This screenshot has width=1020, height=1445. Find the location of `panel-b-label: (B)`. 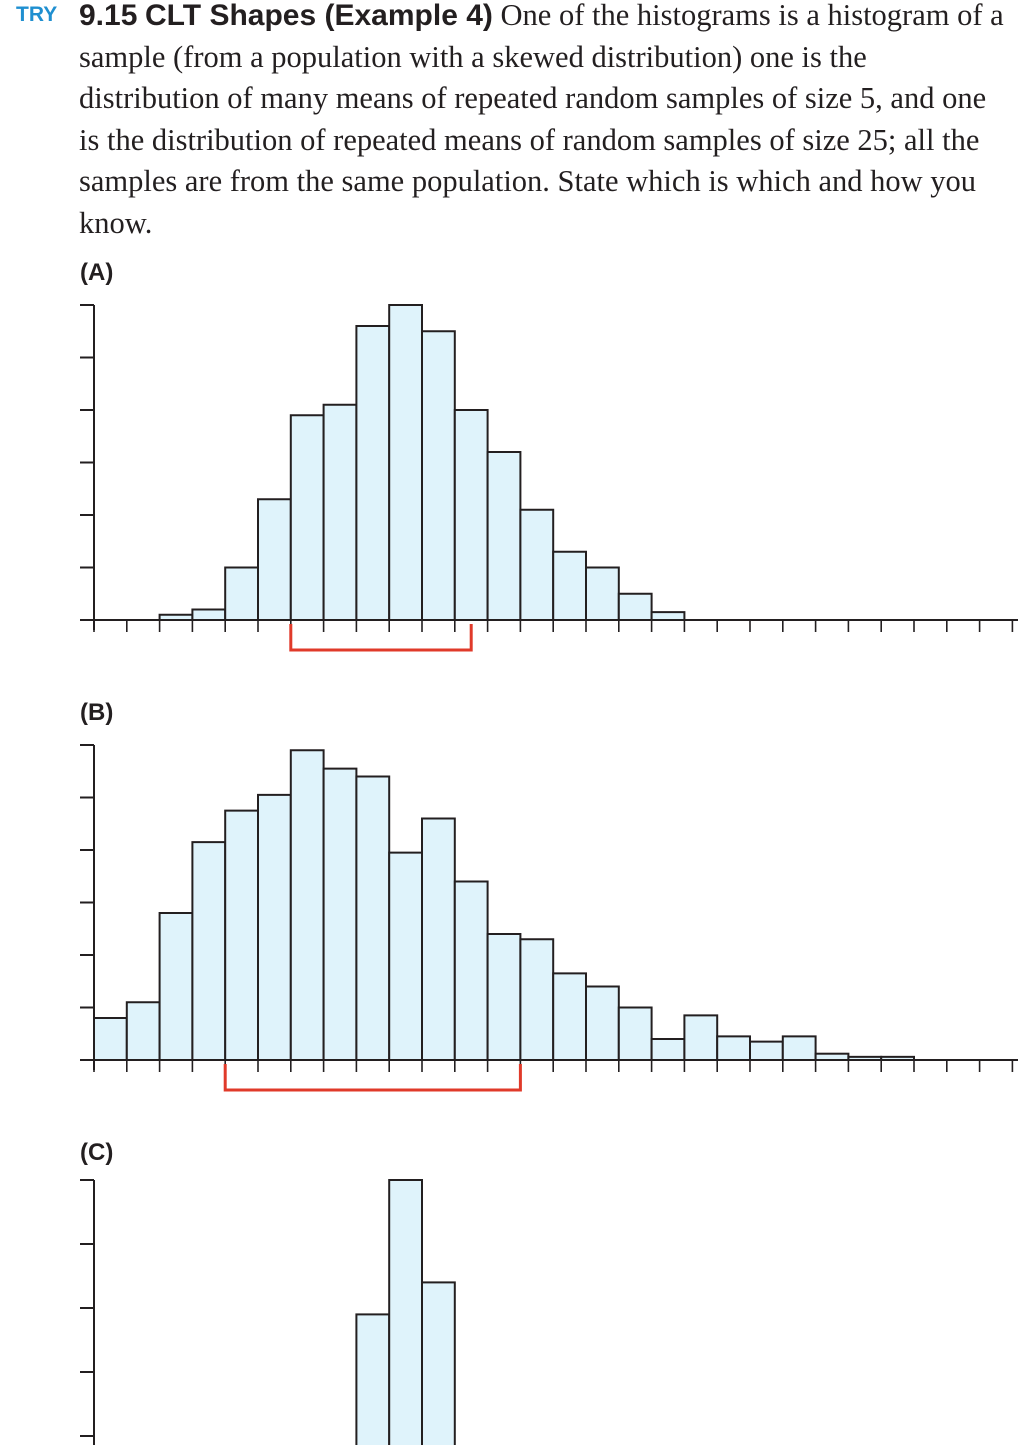

panel-b-label: (B) is located at coordinates (97, 712).